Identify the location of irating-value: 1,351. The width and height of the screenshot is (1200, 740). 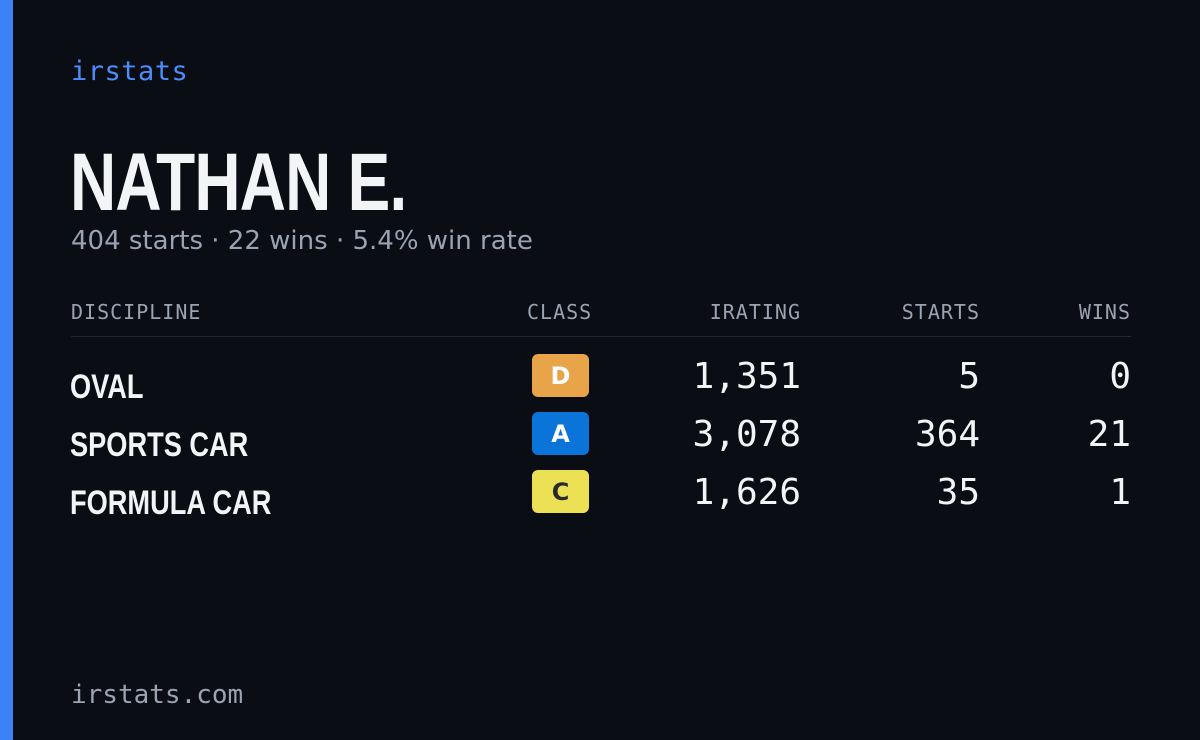
(746, 376).